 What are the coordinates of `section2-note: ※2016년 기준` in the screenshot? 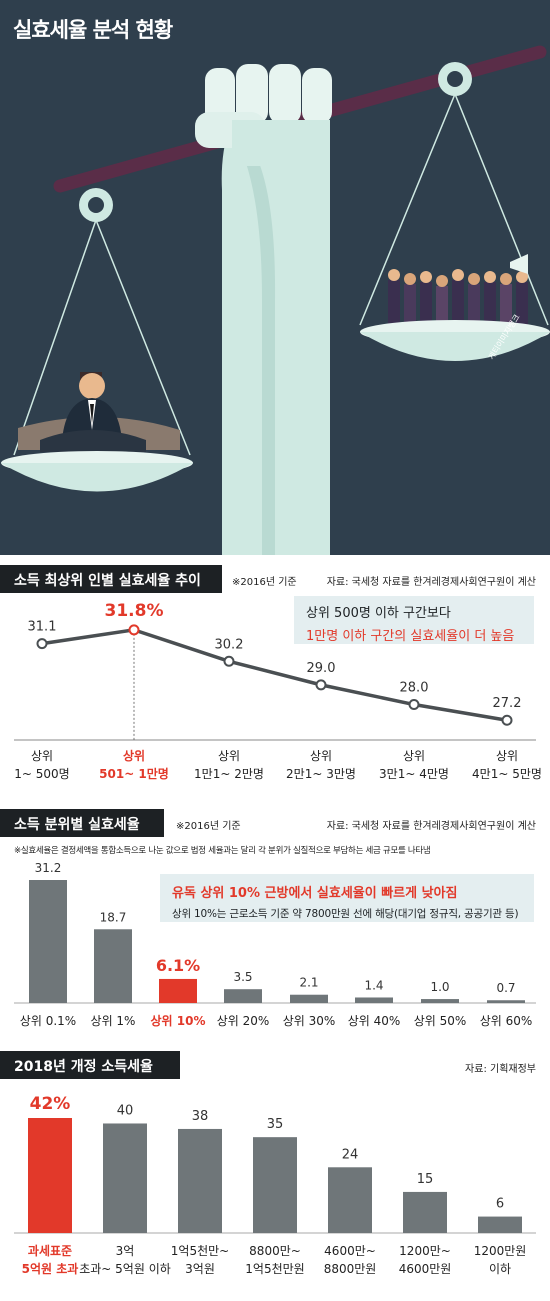 It's located at (208, 826).